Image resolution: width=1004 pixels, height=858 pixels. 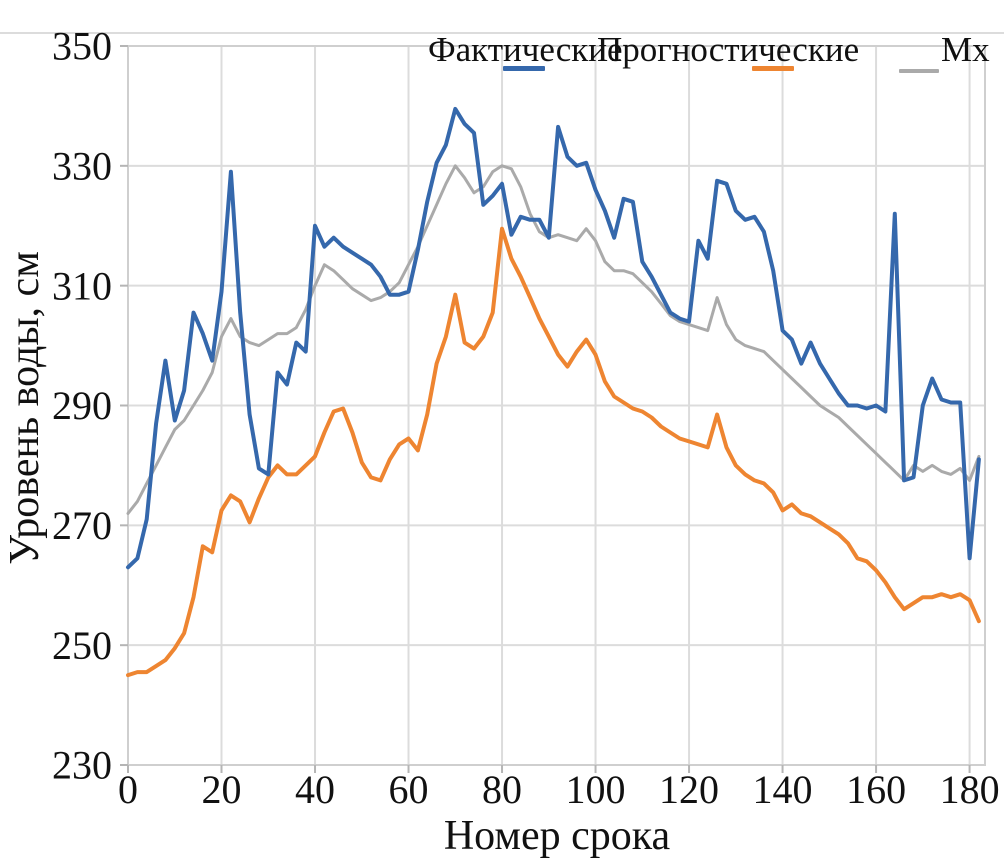 What do you see at coordinates (502, 33) in the screenshot?
I see `figure-top-border` at bounding box center [502, 33].